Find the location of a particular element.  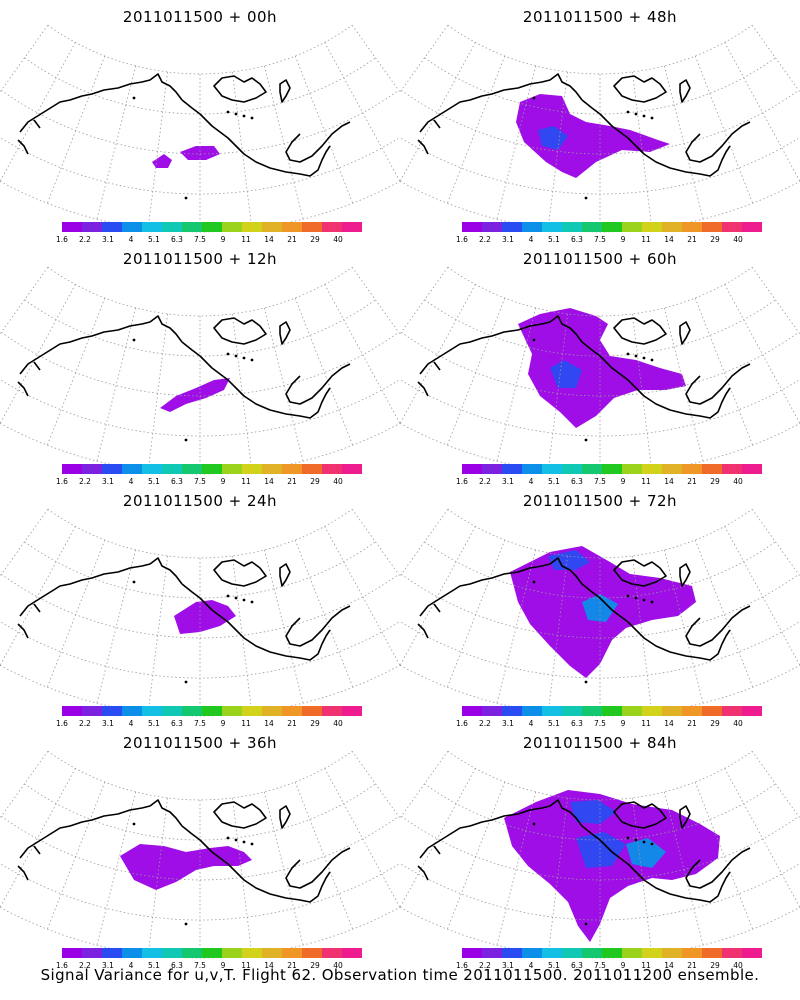

colorbar-tick-label: 2.2 is located at coordinates (85, 481).